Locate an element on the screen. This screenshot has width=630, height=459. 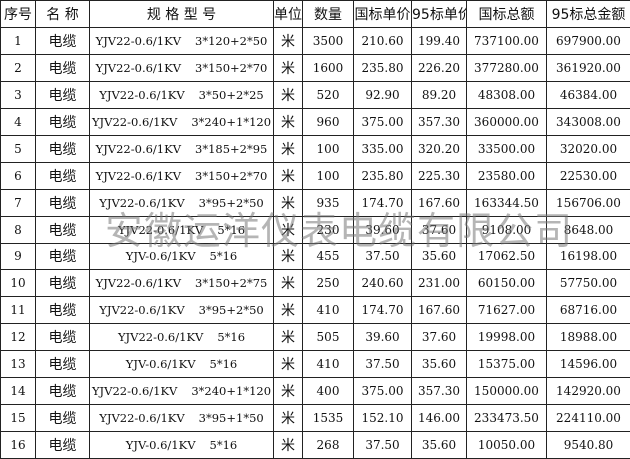
gb-total: 360000.00 is located at coordinates (506, 121).